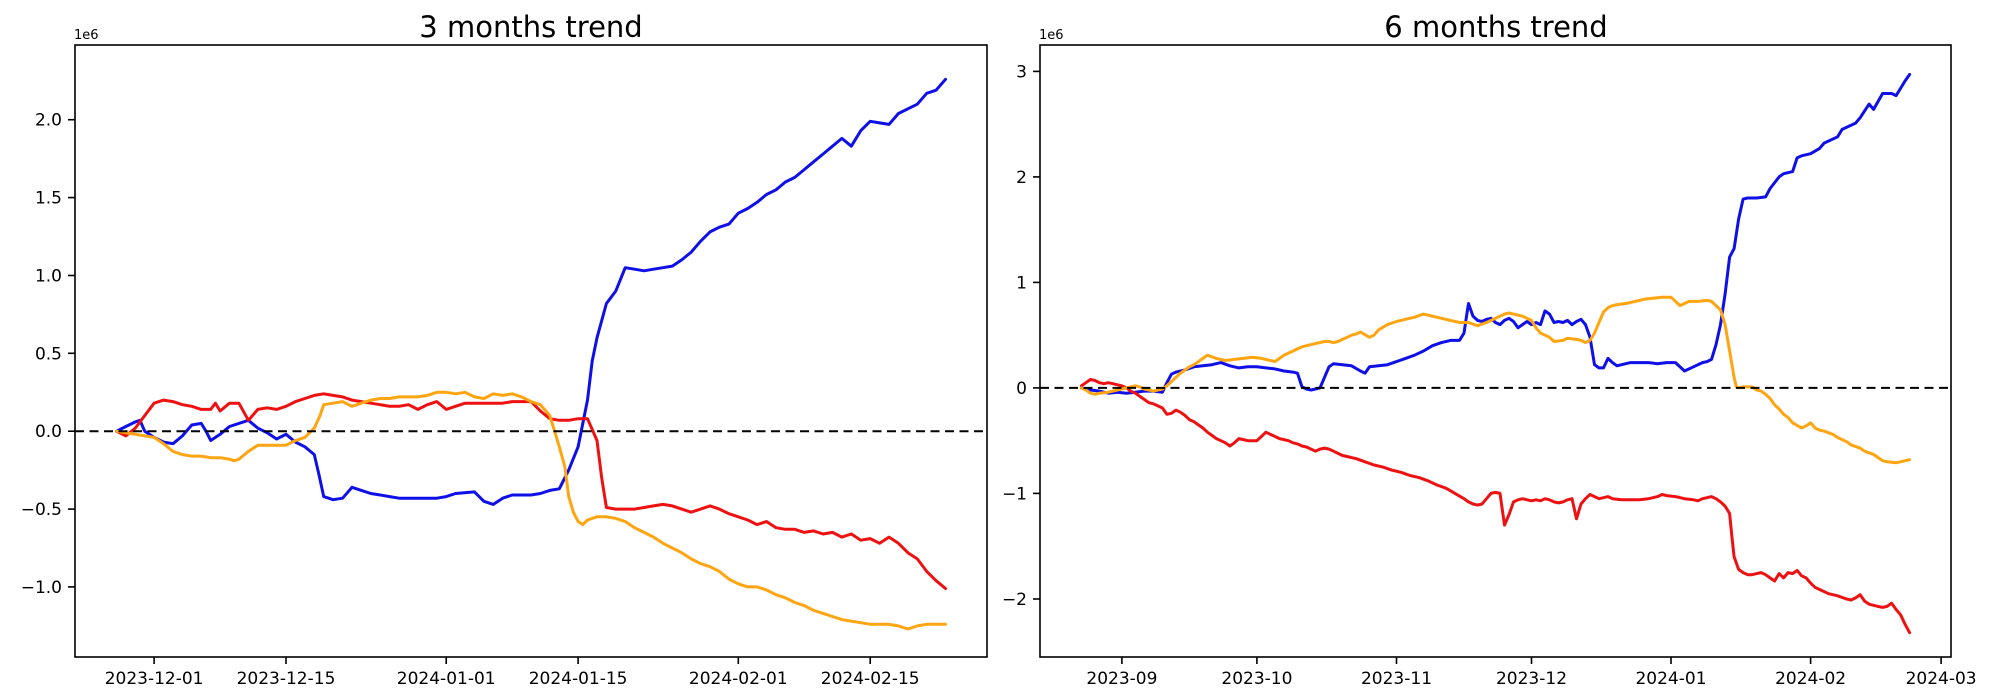 The image size is (2000, 700). Describe the element at coordinates (86, 35) in the screenshot. I see `y-axis-offset-label-left: 1e6` at that location.